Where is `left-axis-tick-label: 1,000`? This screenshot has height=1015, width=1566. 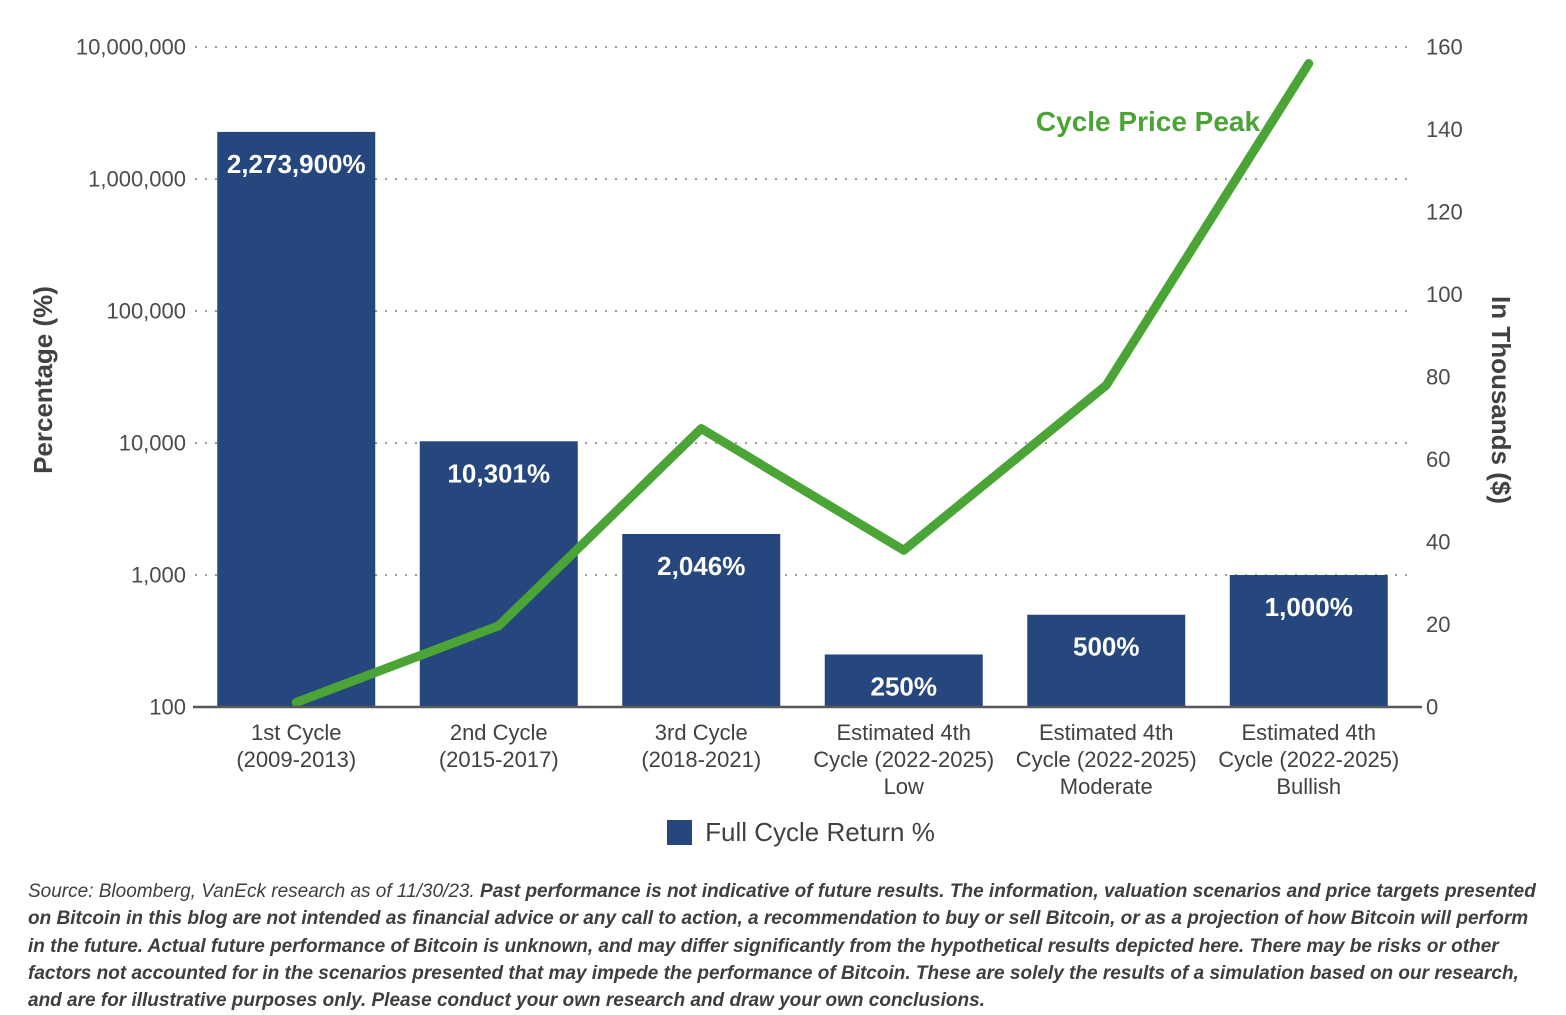 left-axis-tick-label: 1,000 is located at coordinates (158, 575).